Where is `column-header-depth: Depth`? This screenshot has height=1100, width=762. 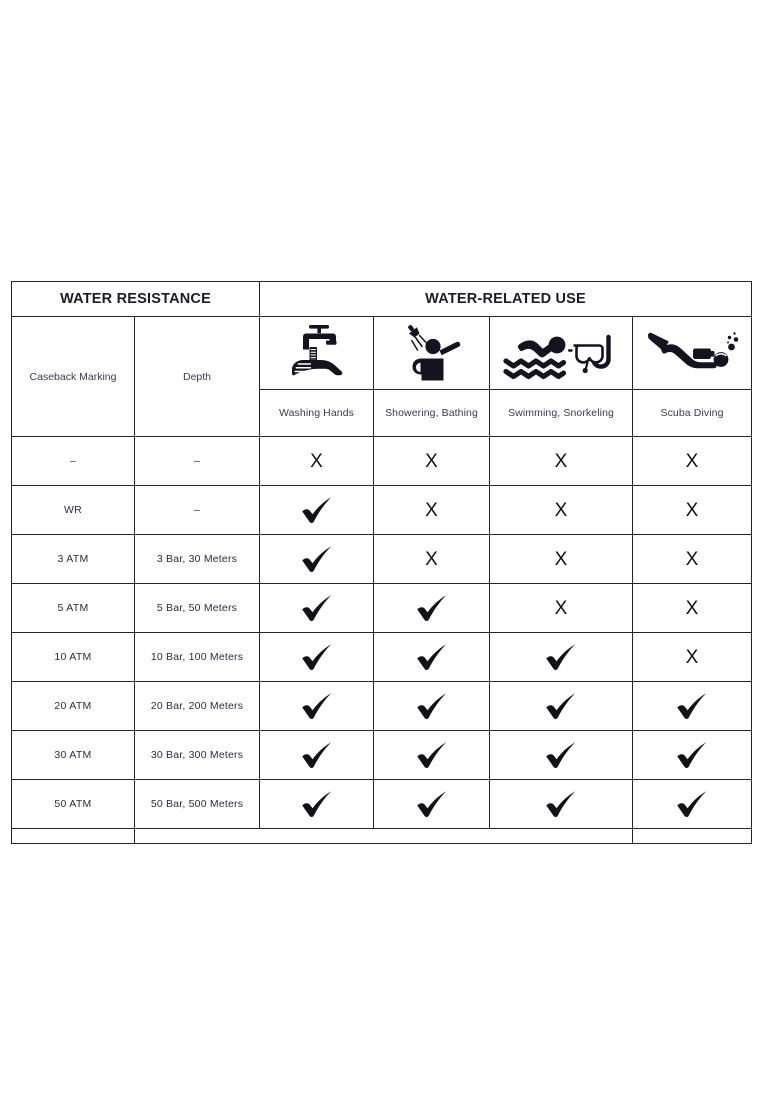 column-header-depth: Depth is located at coordinates (197, 376).